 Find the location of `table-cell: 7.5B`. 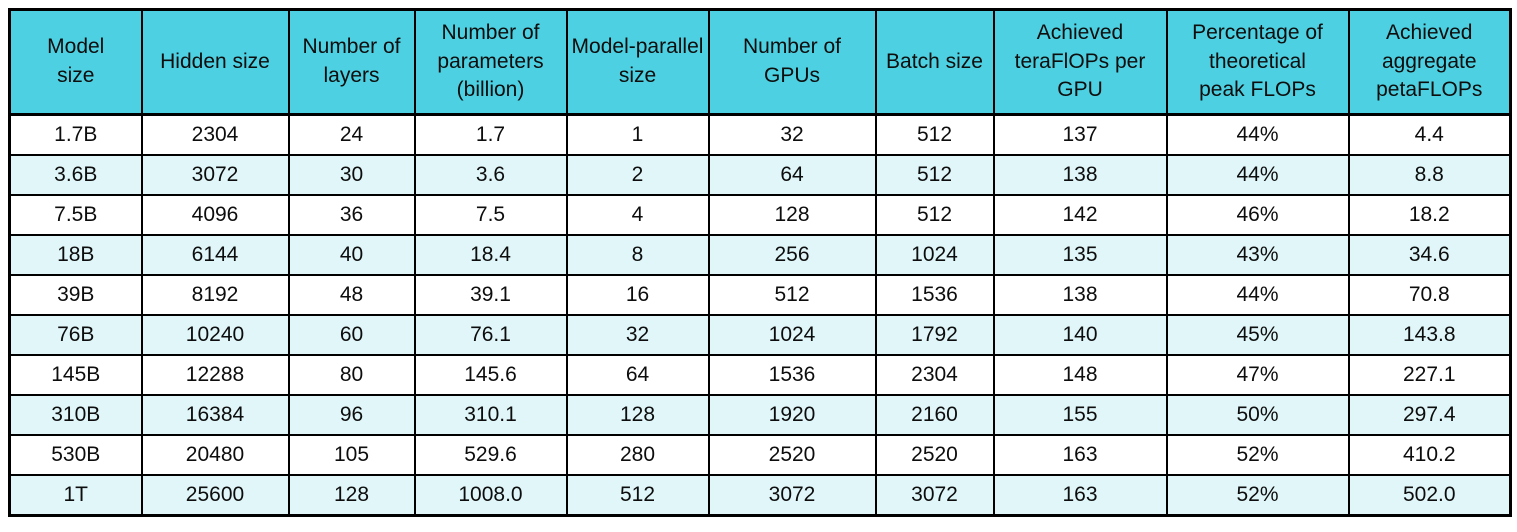

table-cell: 7.5B is located at coordinates (75, 215).